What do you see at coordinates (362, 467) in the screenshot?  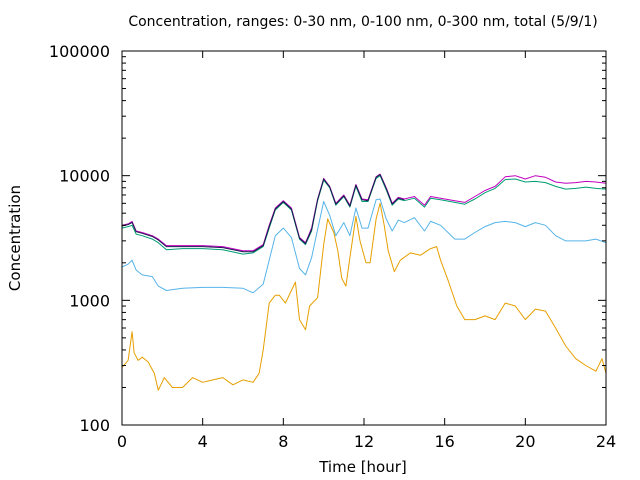 I see `x-axis-label: Time [hour]` at bounding box center [362, 467].